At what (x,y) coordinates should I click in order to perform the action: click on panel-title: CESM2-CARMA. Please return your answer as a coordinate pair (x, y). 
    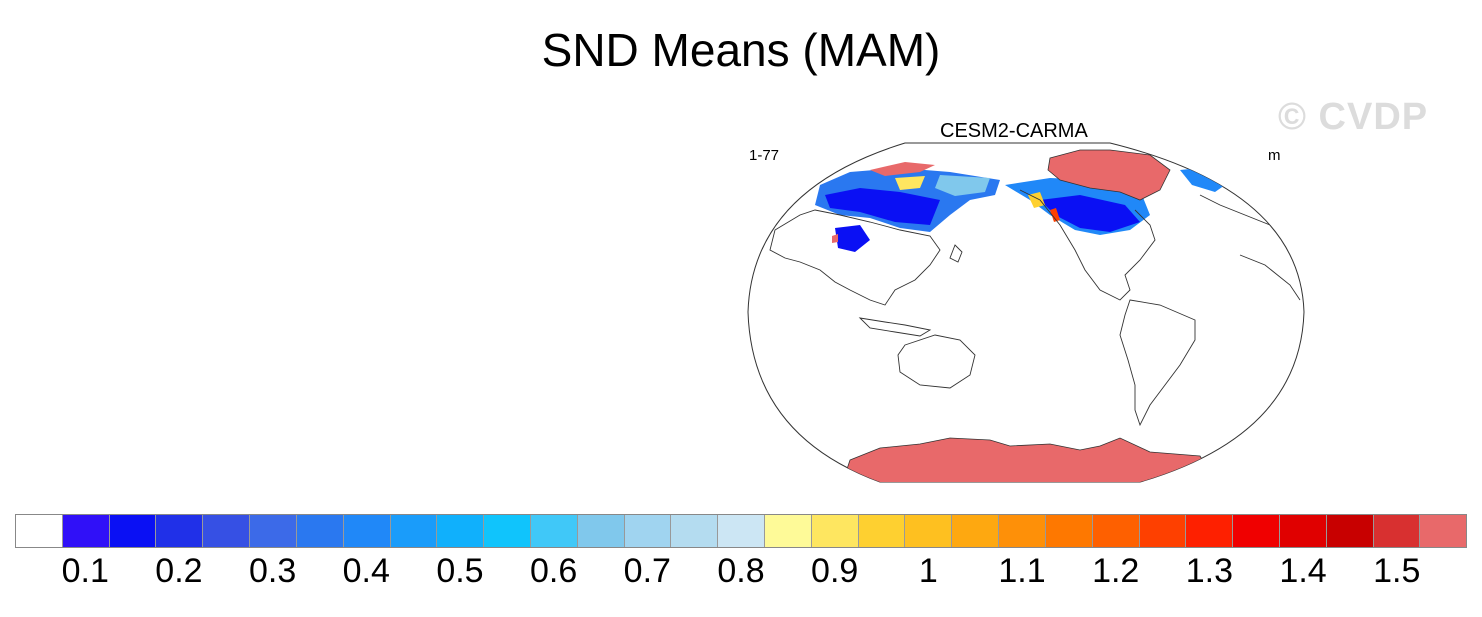
    Looking at the image, I should click on (1014, 131).